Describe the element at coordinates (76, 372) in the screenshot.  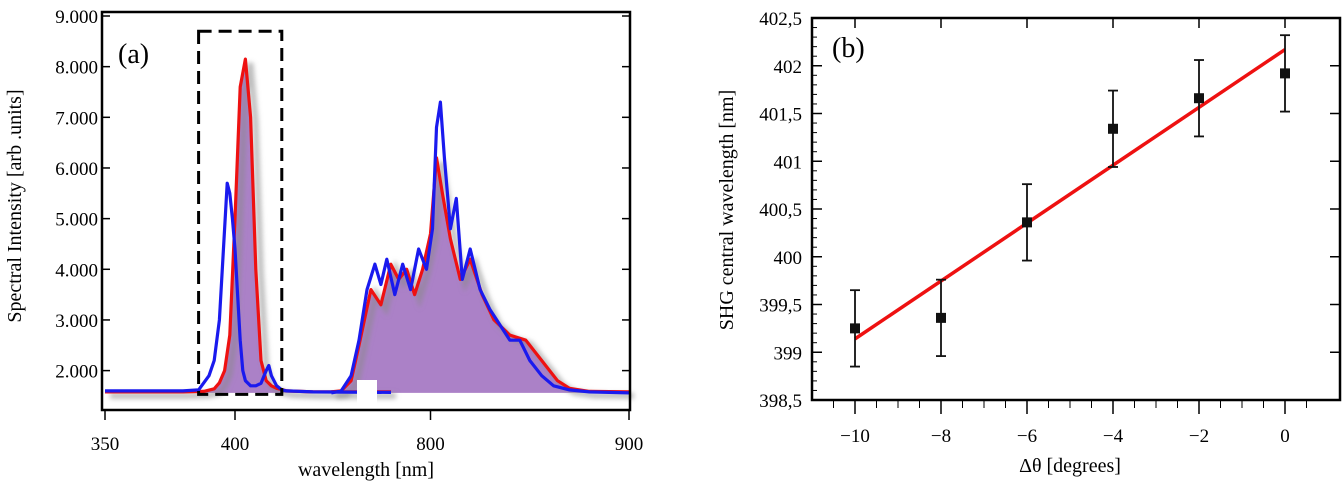
I see `panel-a-y-tick-label: 2.000` at that location.